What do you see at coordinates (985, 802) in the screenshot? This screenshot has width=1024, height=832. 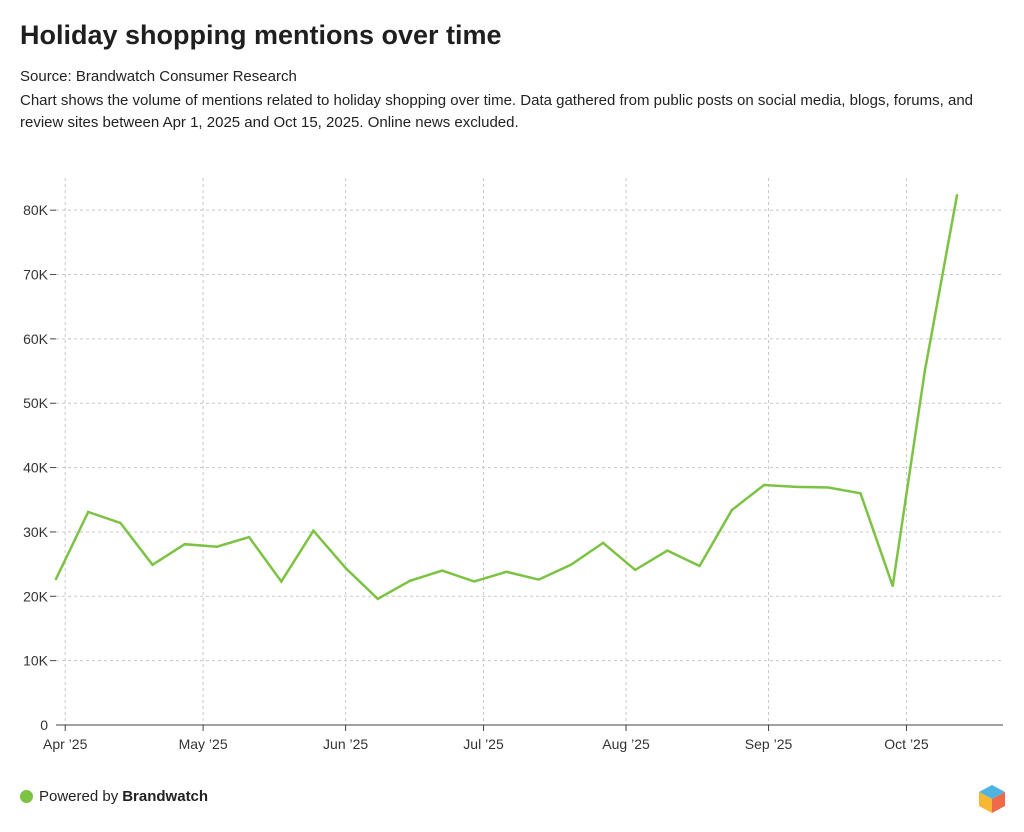 I see `logo-left-facet` at bounding box center [985, 802].